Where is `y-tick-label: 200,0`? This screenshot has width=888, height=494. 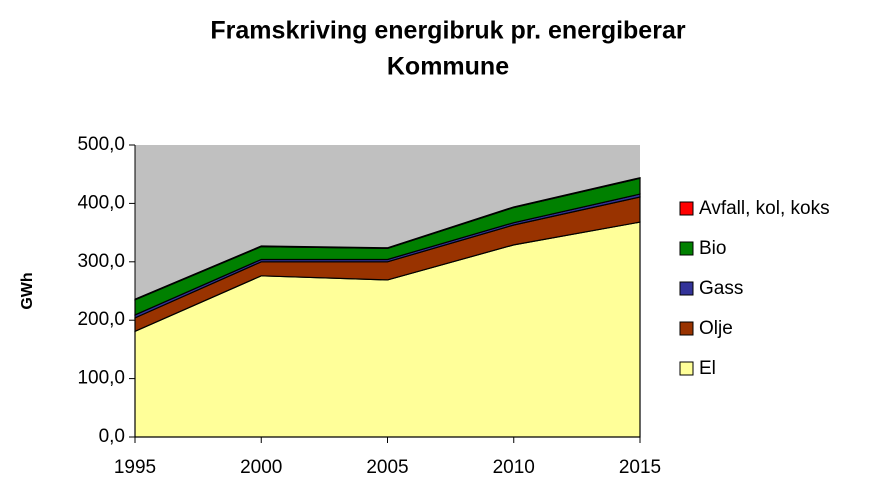 y-tick-label: 200,0 is located at coordinates (101, 319).